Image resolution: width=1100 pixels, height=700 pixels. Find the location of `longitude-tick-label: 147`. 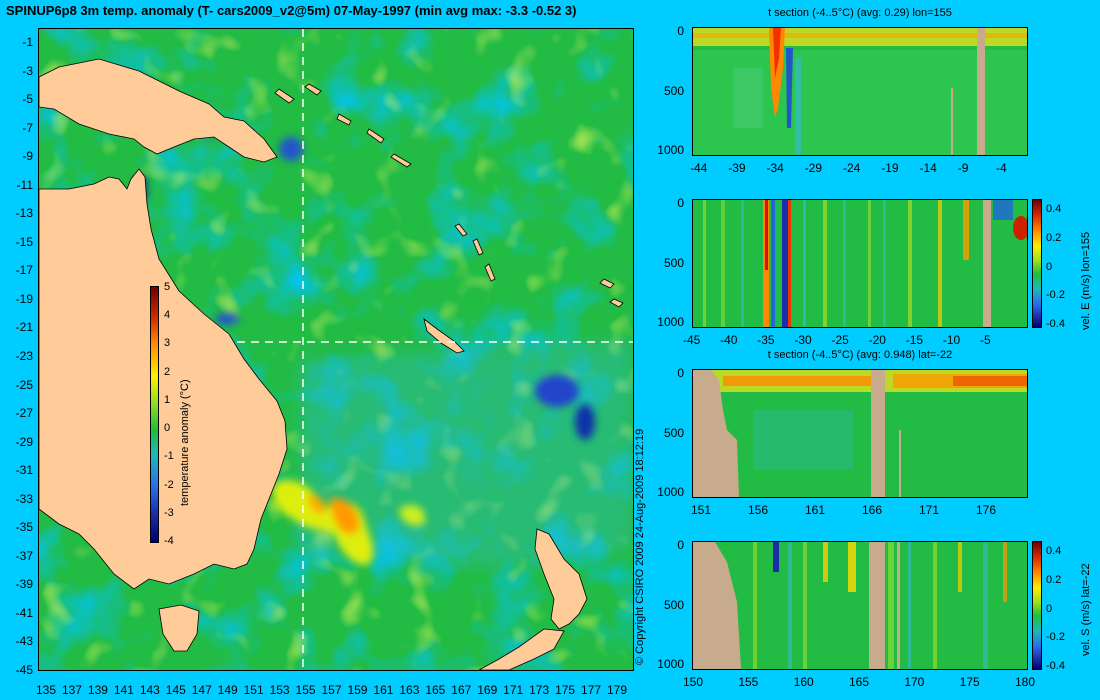

longitude-tick-label: 147 is located at coordinates (201, 690).